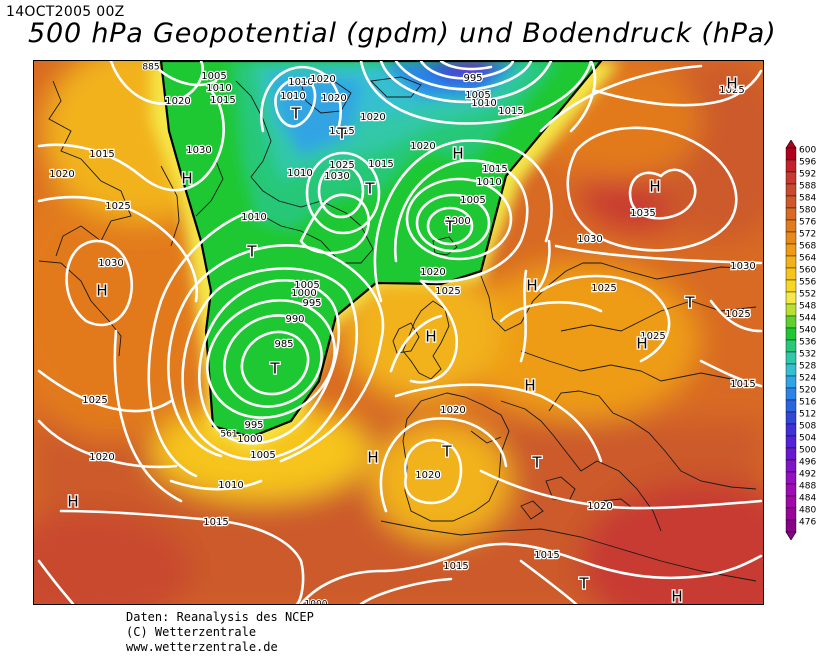  Describe the element at coordinates (807, 391) in the screenshot. I see `colorbar-level-label: 520` at that location.